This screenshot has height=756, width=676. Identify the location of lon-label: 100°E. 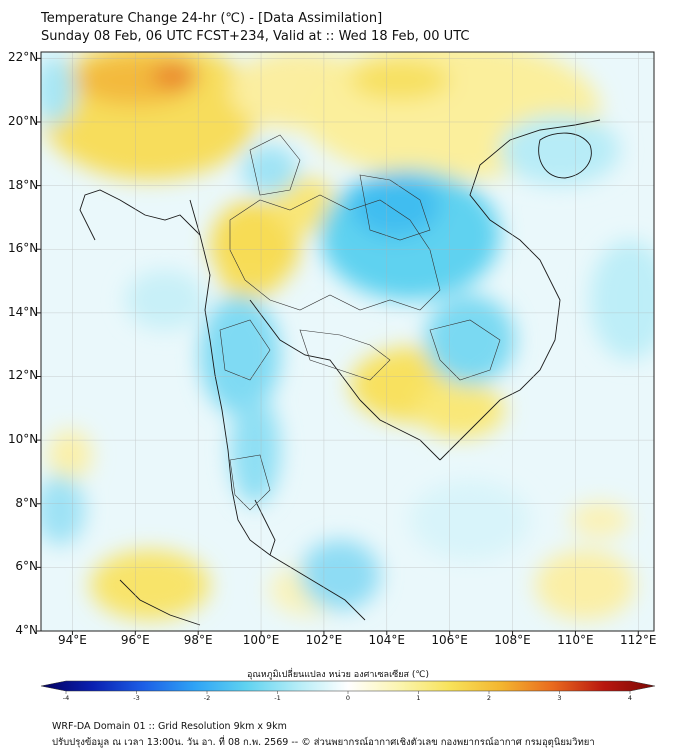
(261, 640).